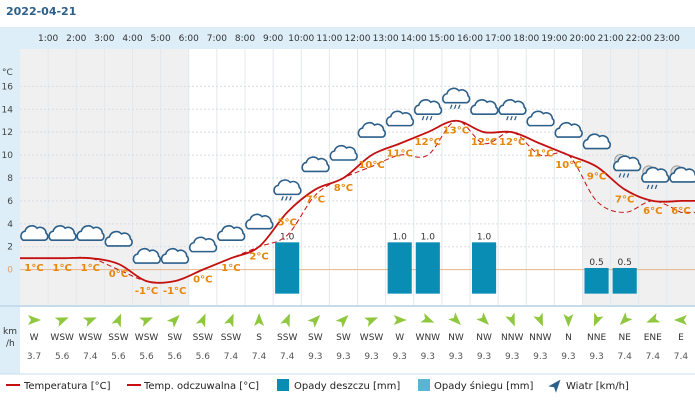 The width and height of the screenshot is (695, 408). Describe the element at coordinates (245, 39) in the screenshot. I see `hour-label: 8:00` at that location.